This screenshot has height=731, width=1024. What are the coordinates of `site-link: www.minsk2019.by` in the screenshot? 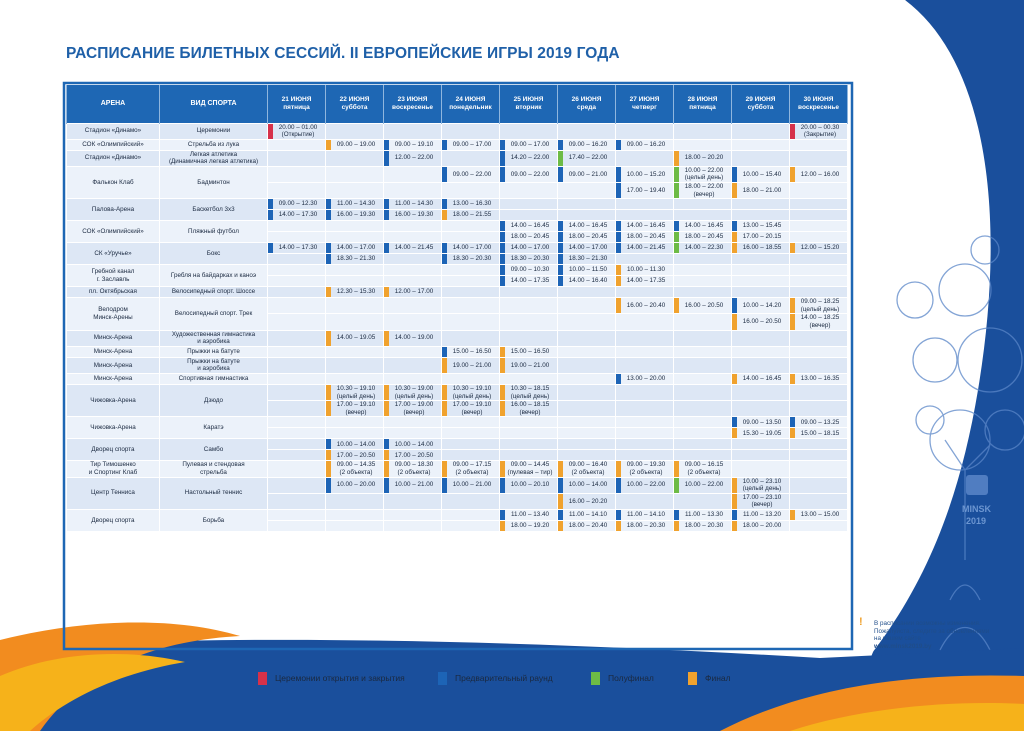 It's located at (903, 646).